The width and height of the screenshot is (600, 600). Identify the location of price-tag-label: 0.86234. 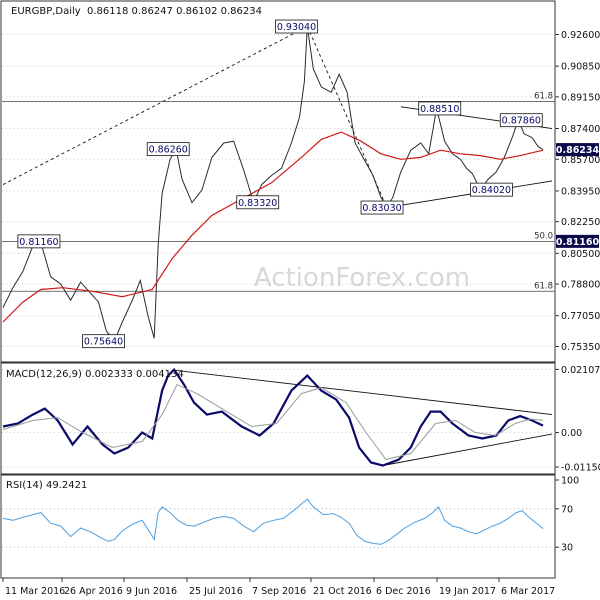
(578, 150).